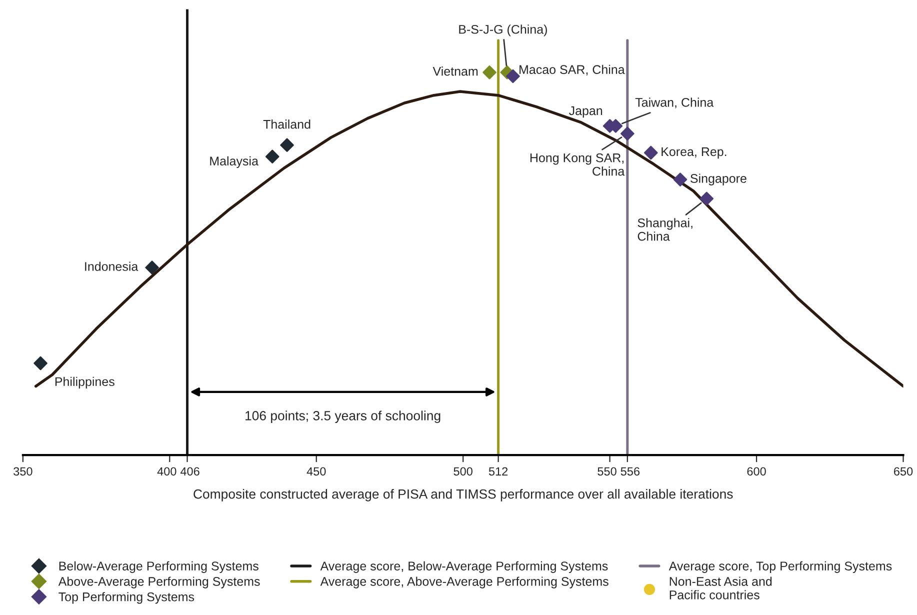  I want to click on x-tick-label: 600, so click(756, 471).